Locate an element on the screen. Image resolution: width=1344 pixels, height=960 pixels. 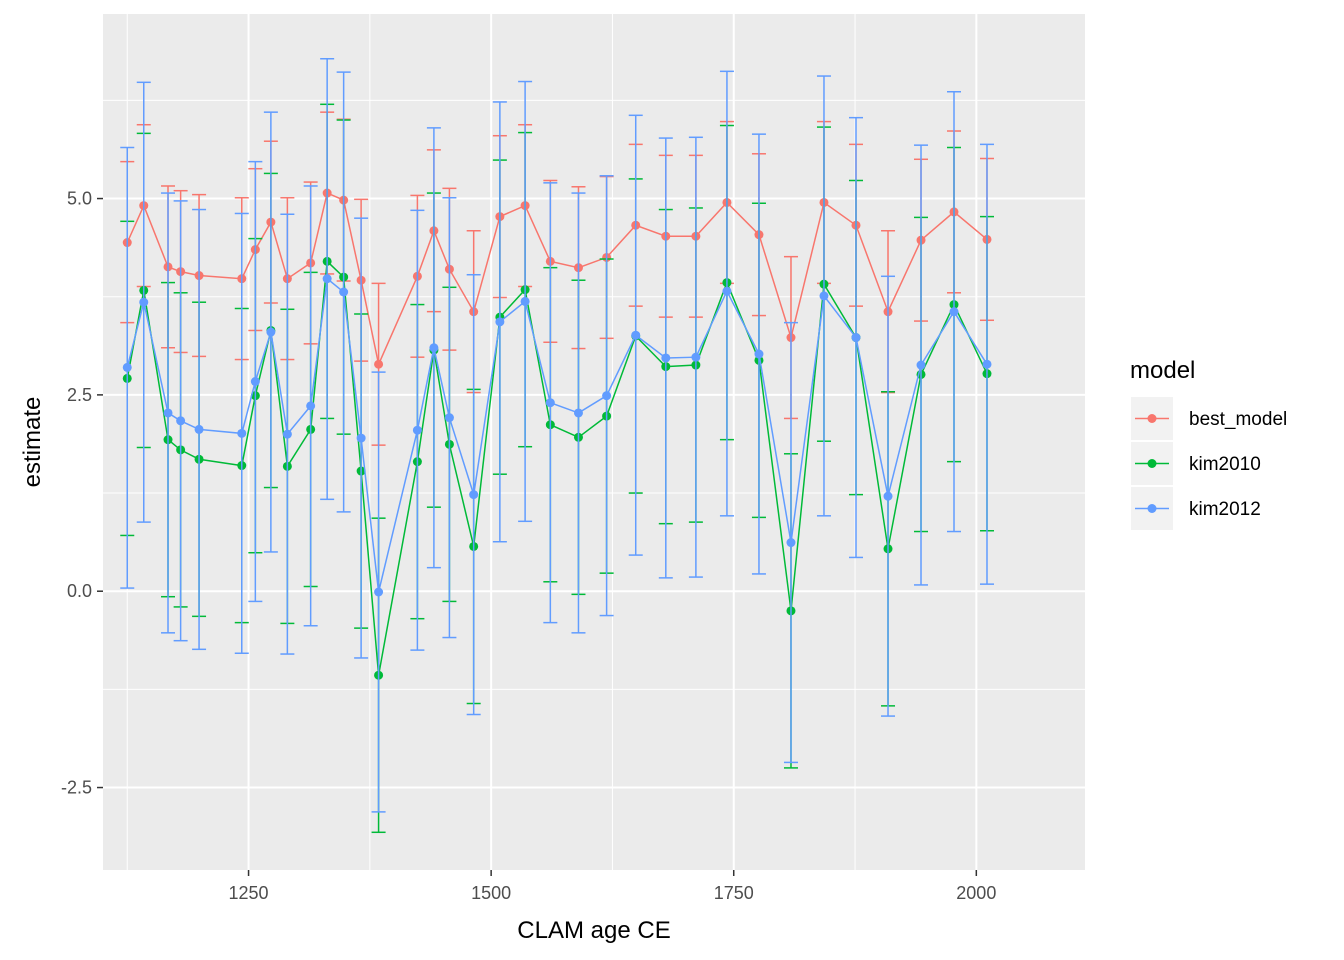
legend-label: best_model is located at coordinates (1238, 419).